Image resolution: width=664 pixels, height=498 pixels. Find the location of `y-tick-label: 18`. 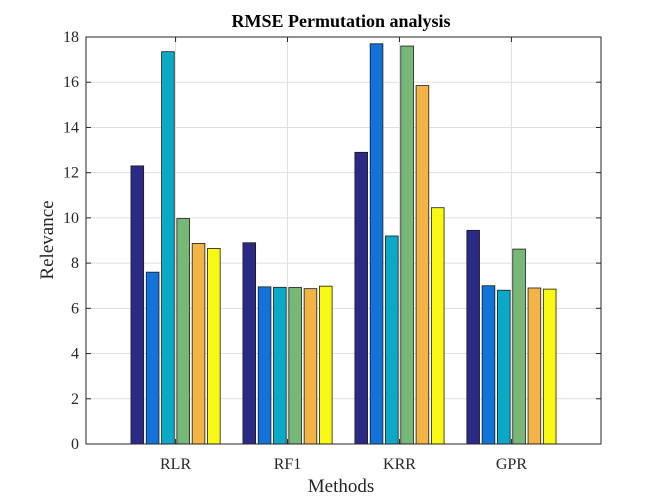

y-tick-label: 18 is located at coordinates (71, 37).